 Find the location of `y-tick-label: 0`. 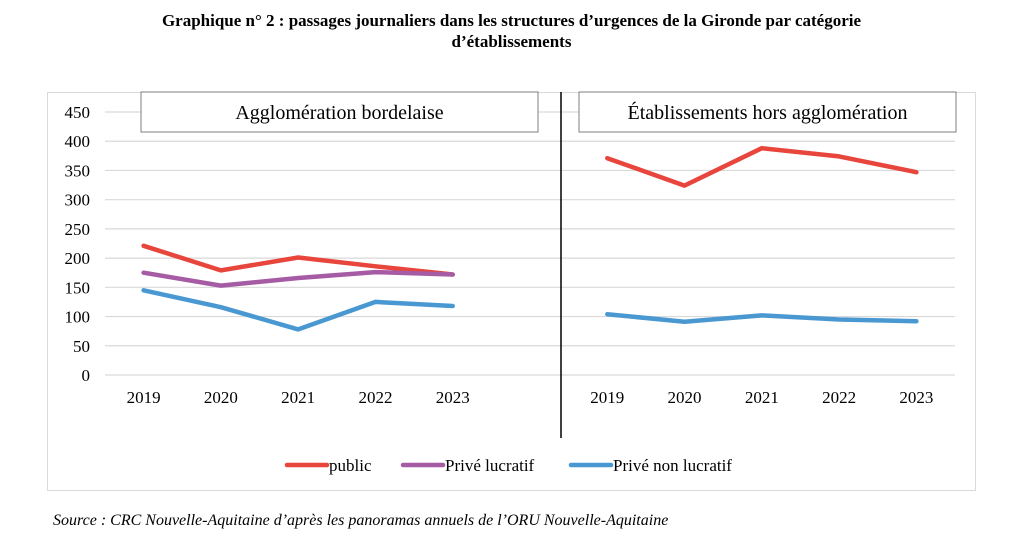

y-tick-label: 0 is located at coordinates (86, 375).